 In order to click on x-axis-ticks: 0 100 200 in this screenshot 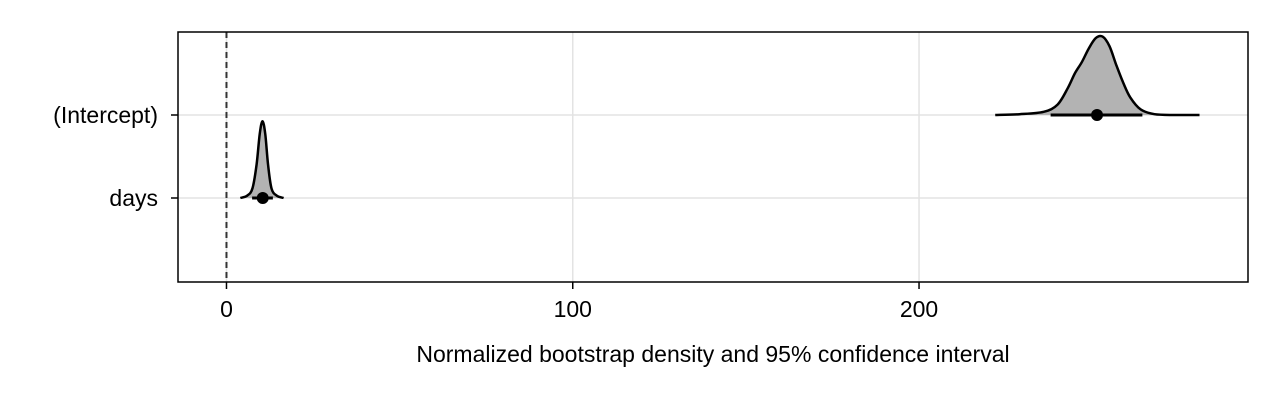, I will do `click(579, 302)`.